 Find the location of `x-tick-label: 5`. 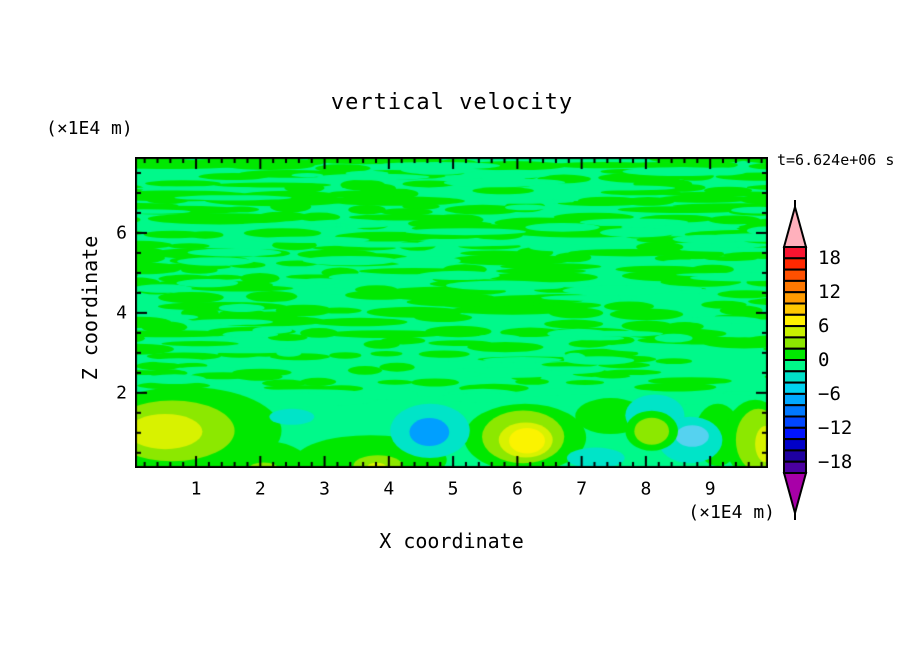

x-tick-label: 5 is located at coordinates (453, 489).